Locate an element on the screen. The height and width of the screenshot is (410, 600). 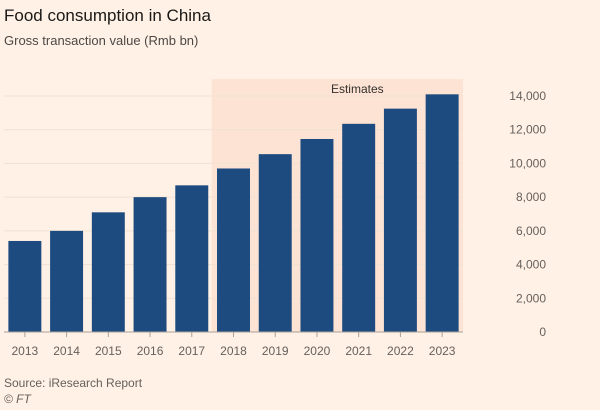
y-tick-label: 6,000 is located at coordinates (531, 231).